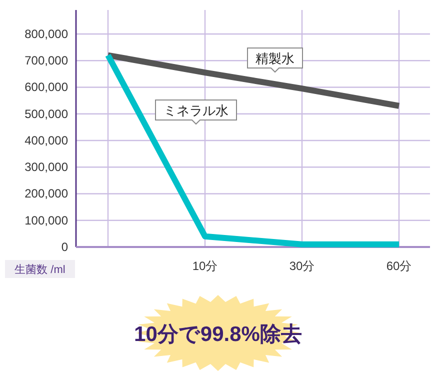 The height and width of the screenshot is (374, 443). What do you see at coordinates (40, 269) in the screenshot?
I see `y-axis-title: 生菌数 /ml` at bounding box center [40, 269].